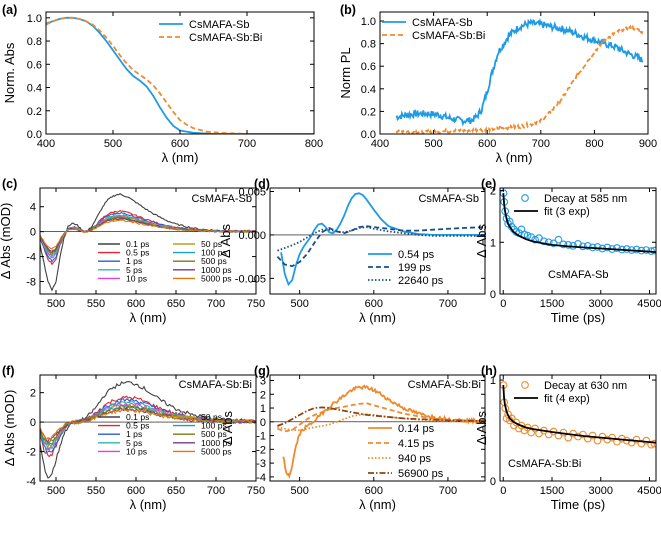 This screenshot has height=535, width=661. I want to click on x-axis-title: Time (ps), so click(578, 317).